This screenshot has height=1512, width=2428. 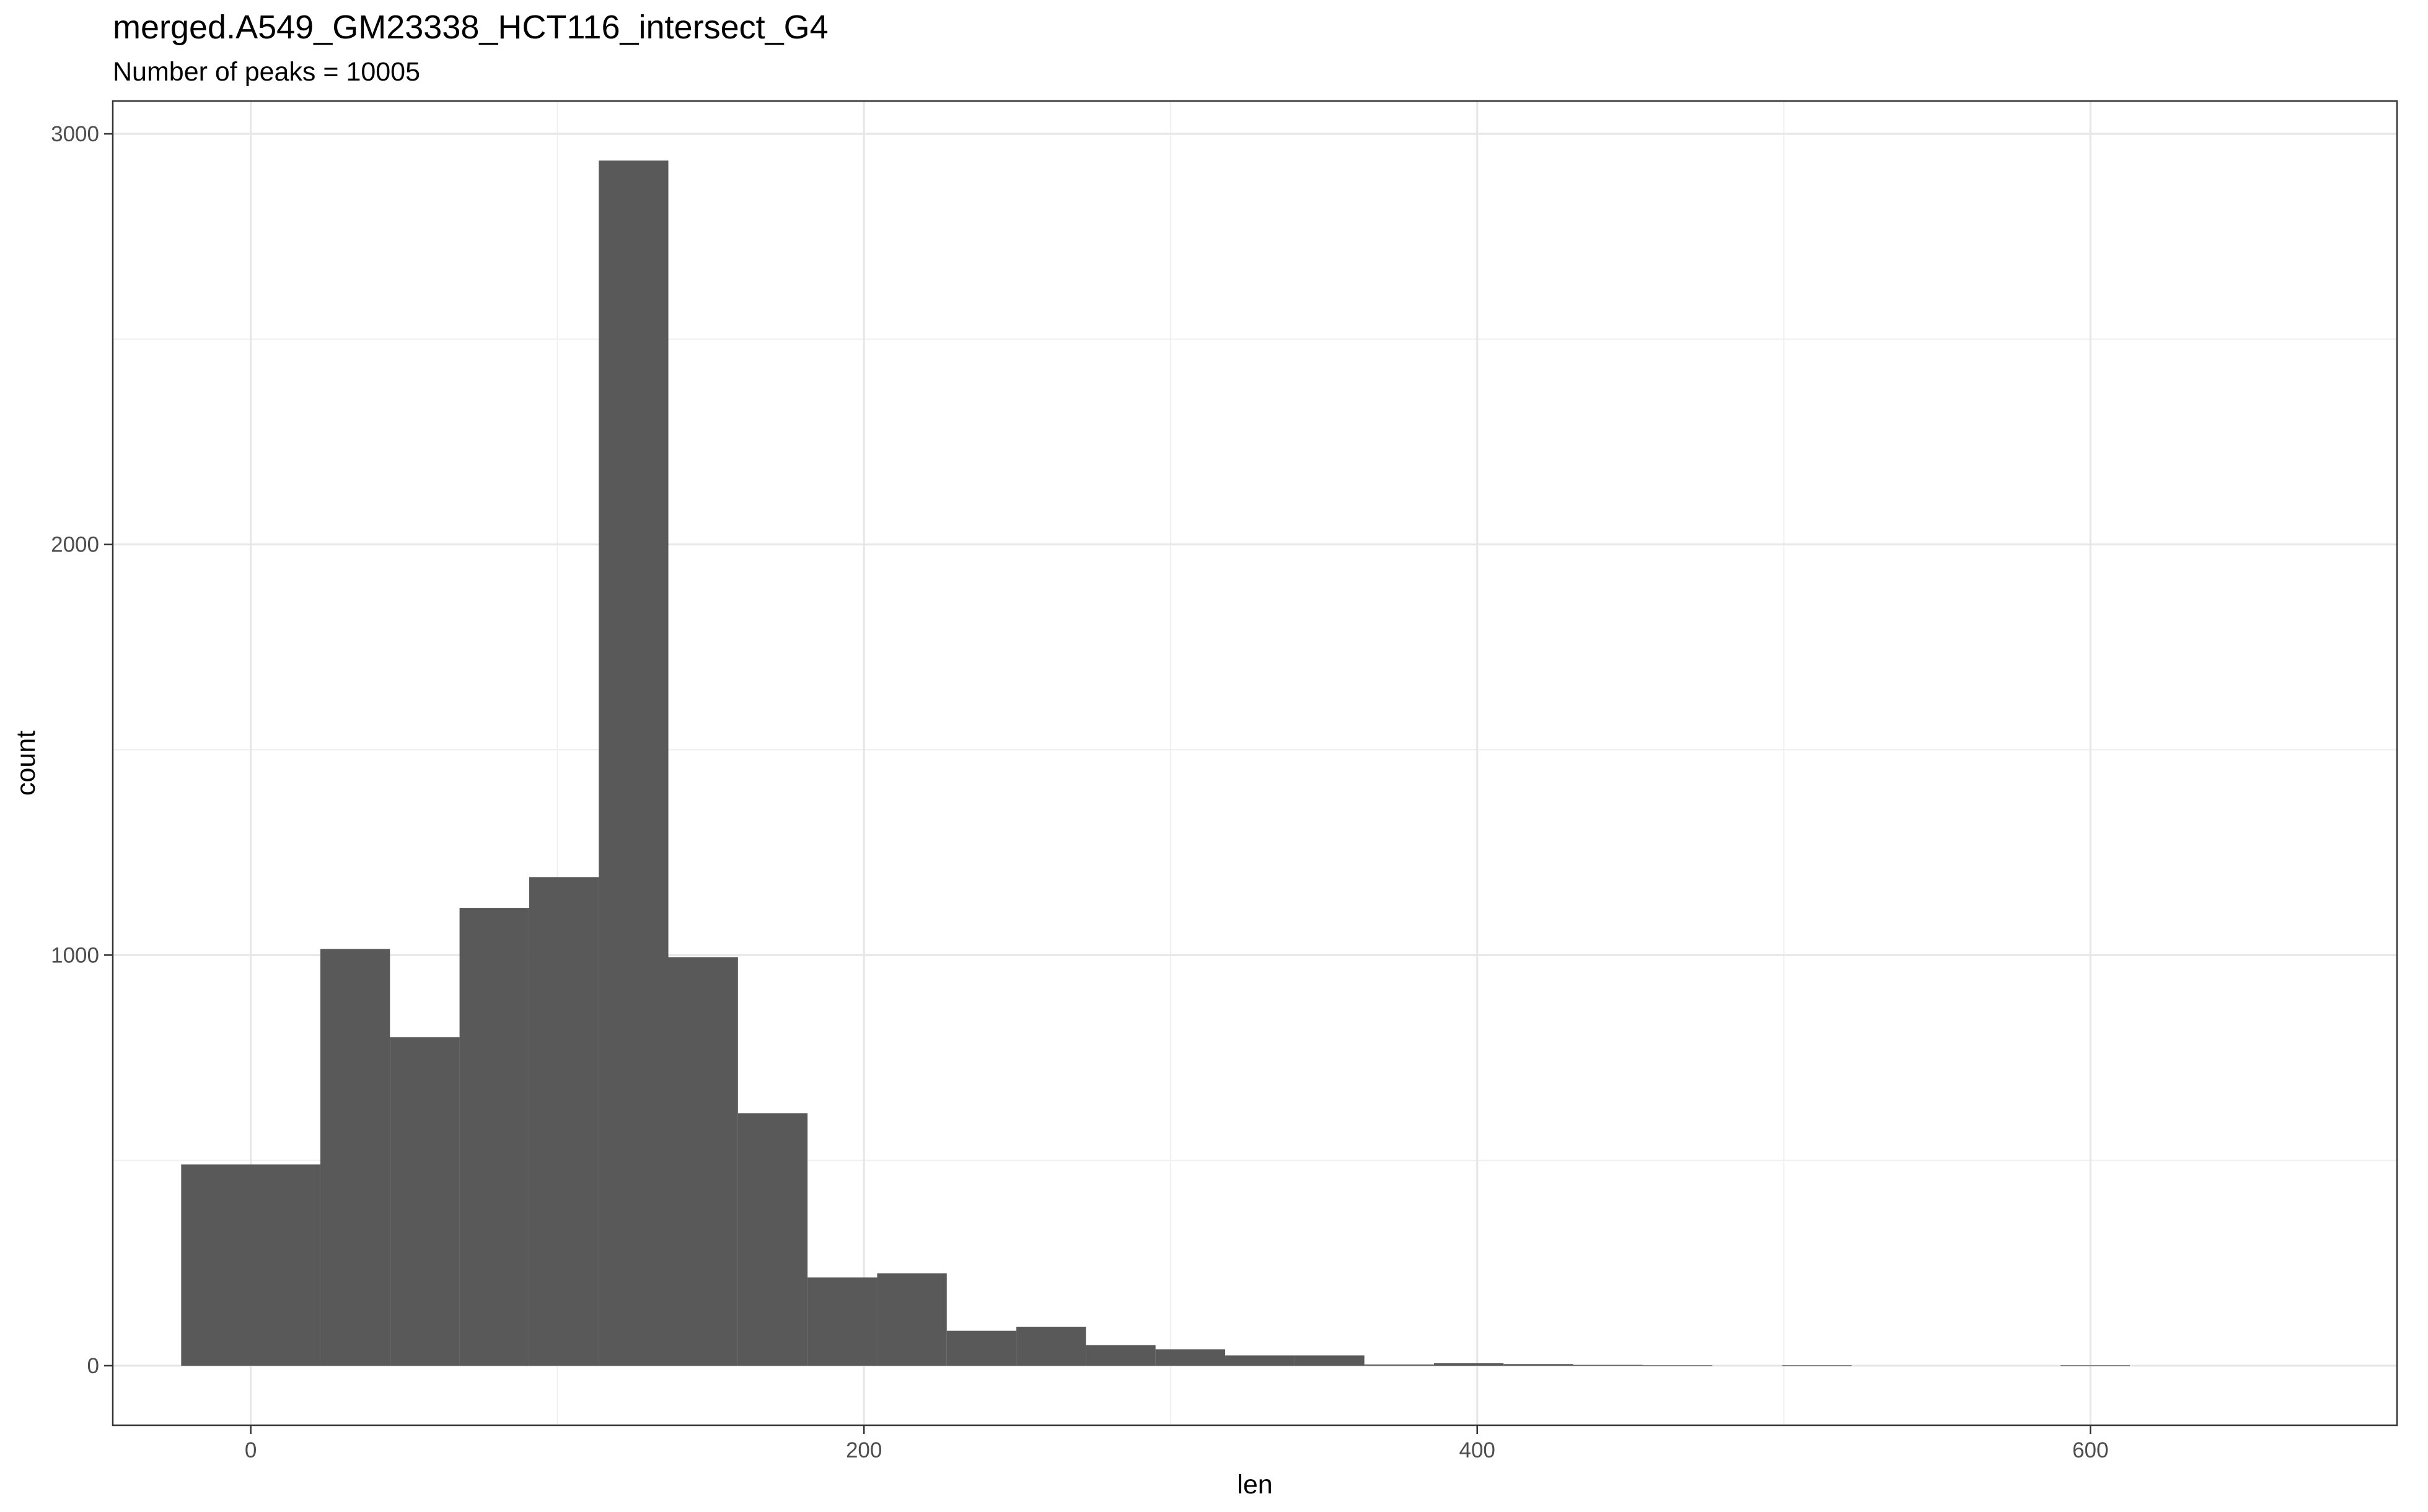 What do you see at coordinates (1254, 1485) in the screenshot?
I see `x-axis-title: len` at bounding box center [1254, 1485].